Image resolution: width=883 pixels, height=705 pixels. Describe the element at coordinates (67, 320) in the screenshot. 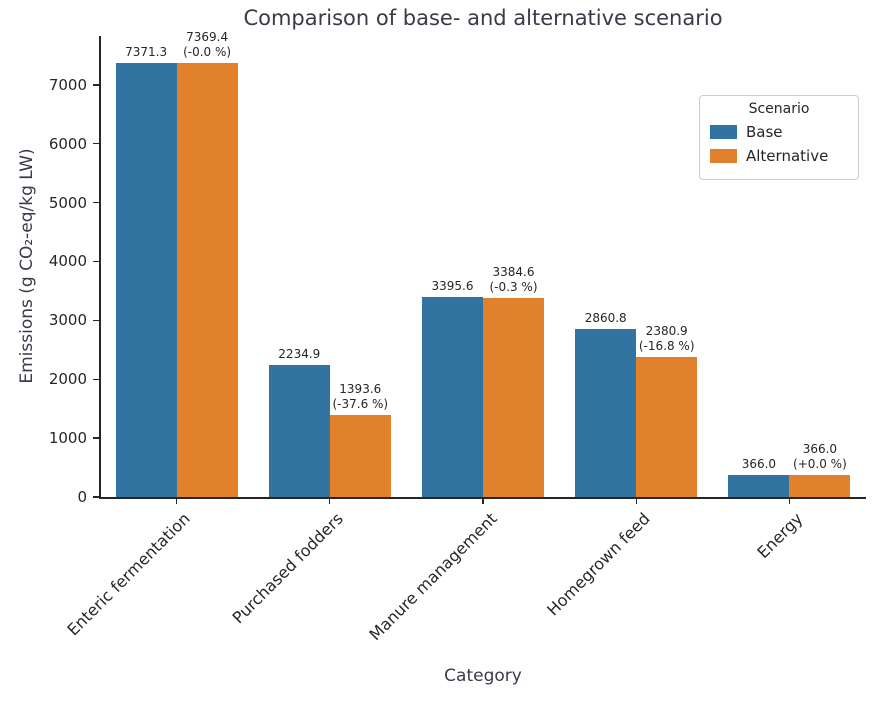

I see `y-tick-label: 3000` at that location.